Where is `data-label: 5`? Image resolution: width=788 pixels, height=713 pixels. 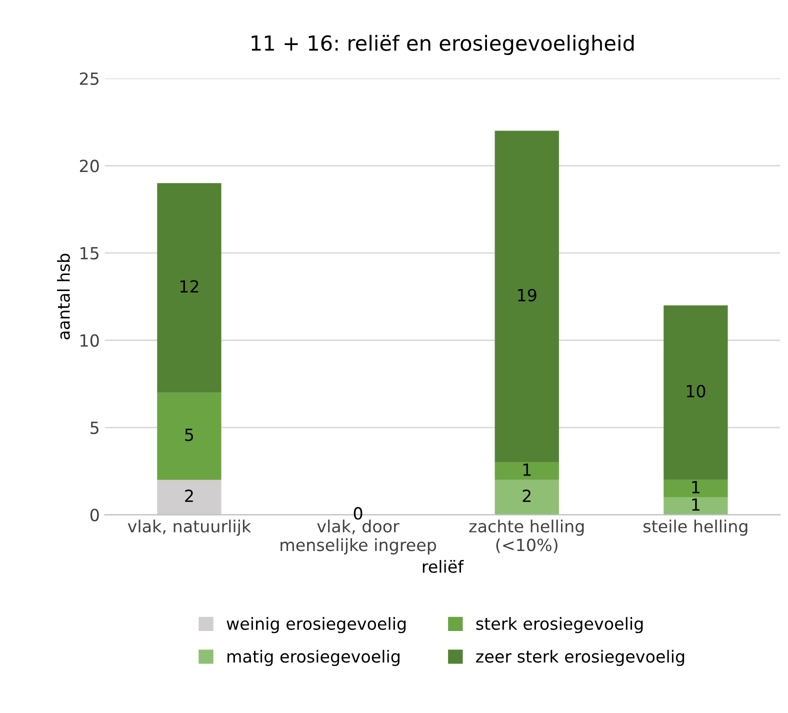
data-label: 5 is located at coordinates (189, 435).